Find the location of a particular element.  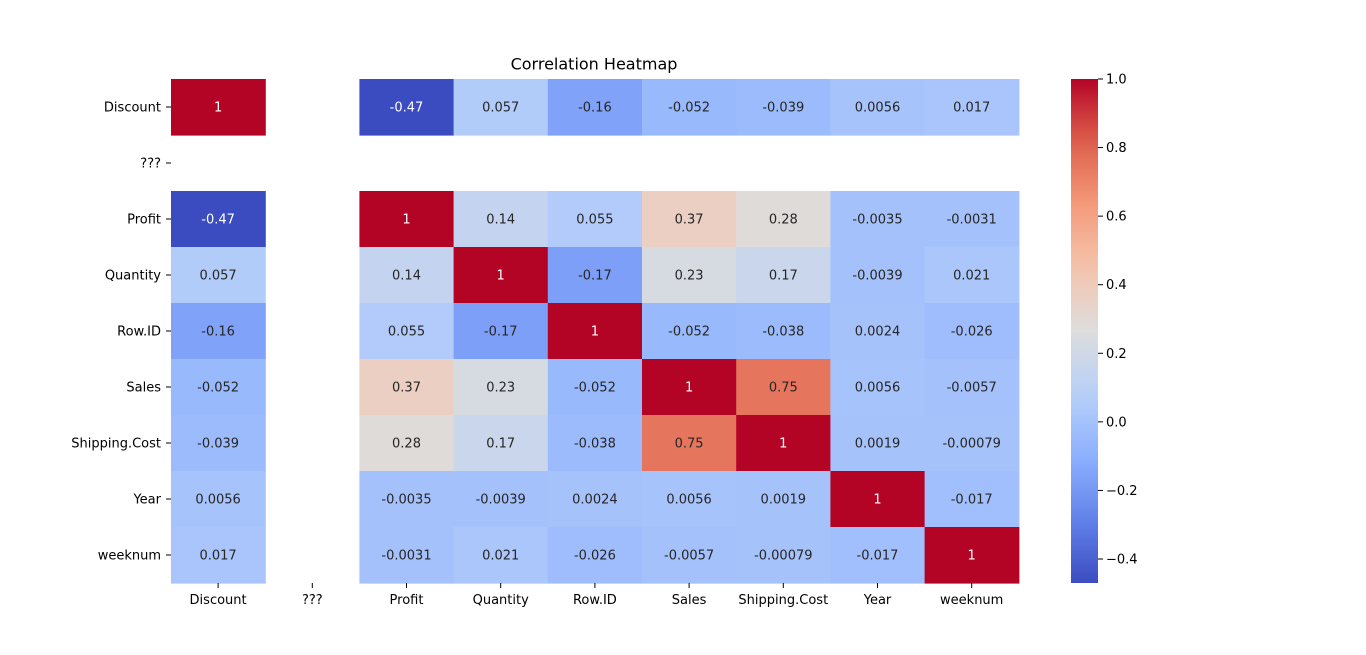

colorbar-tick-label: −0.4 is located at coordinates (1122, 560).